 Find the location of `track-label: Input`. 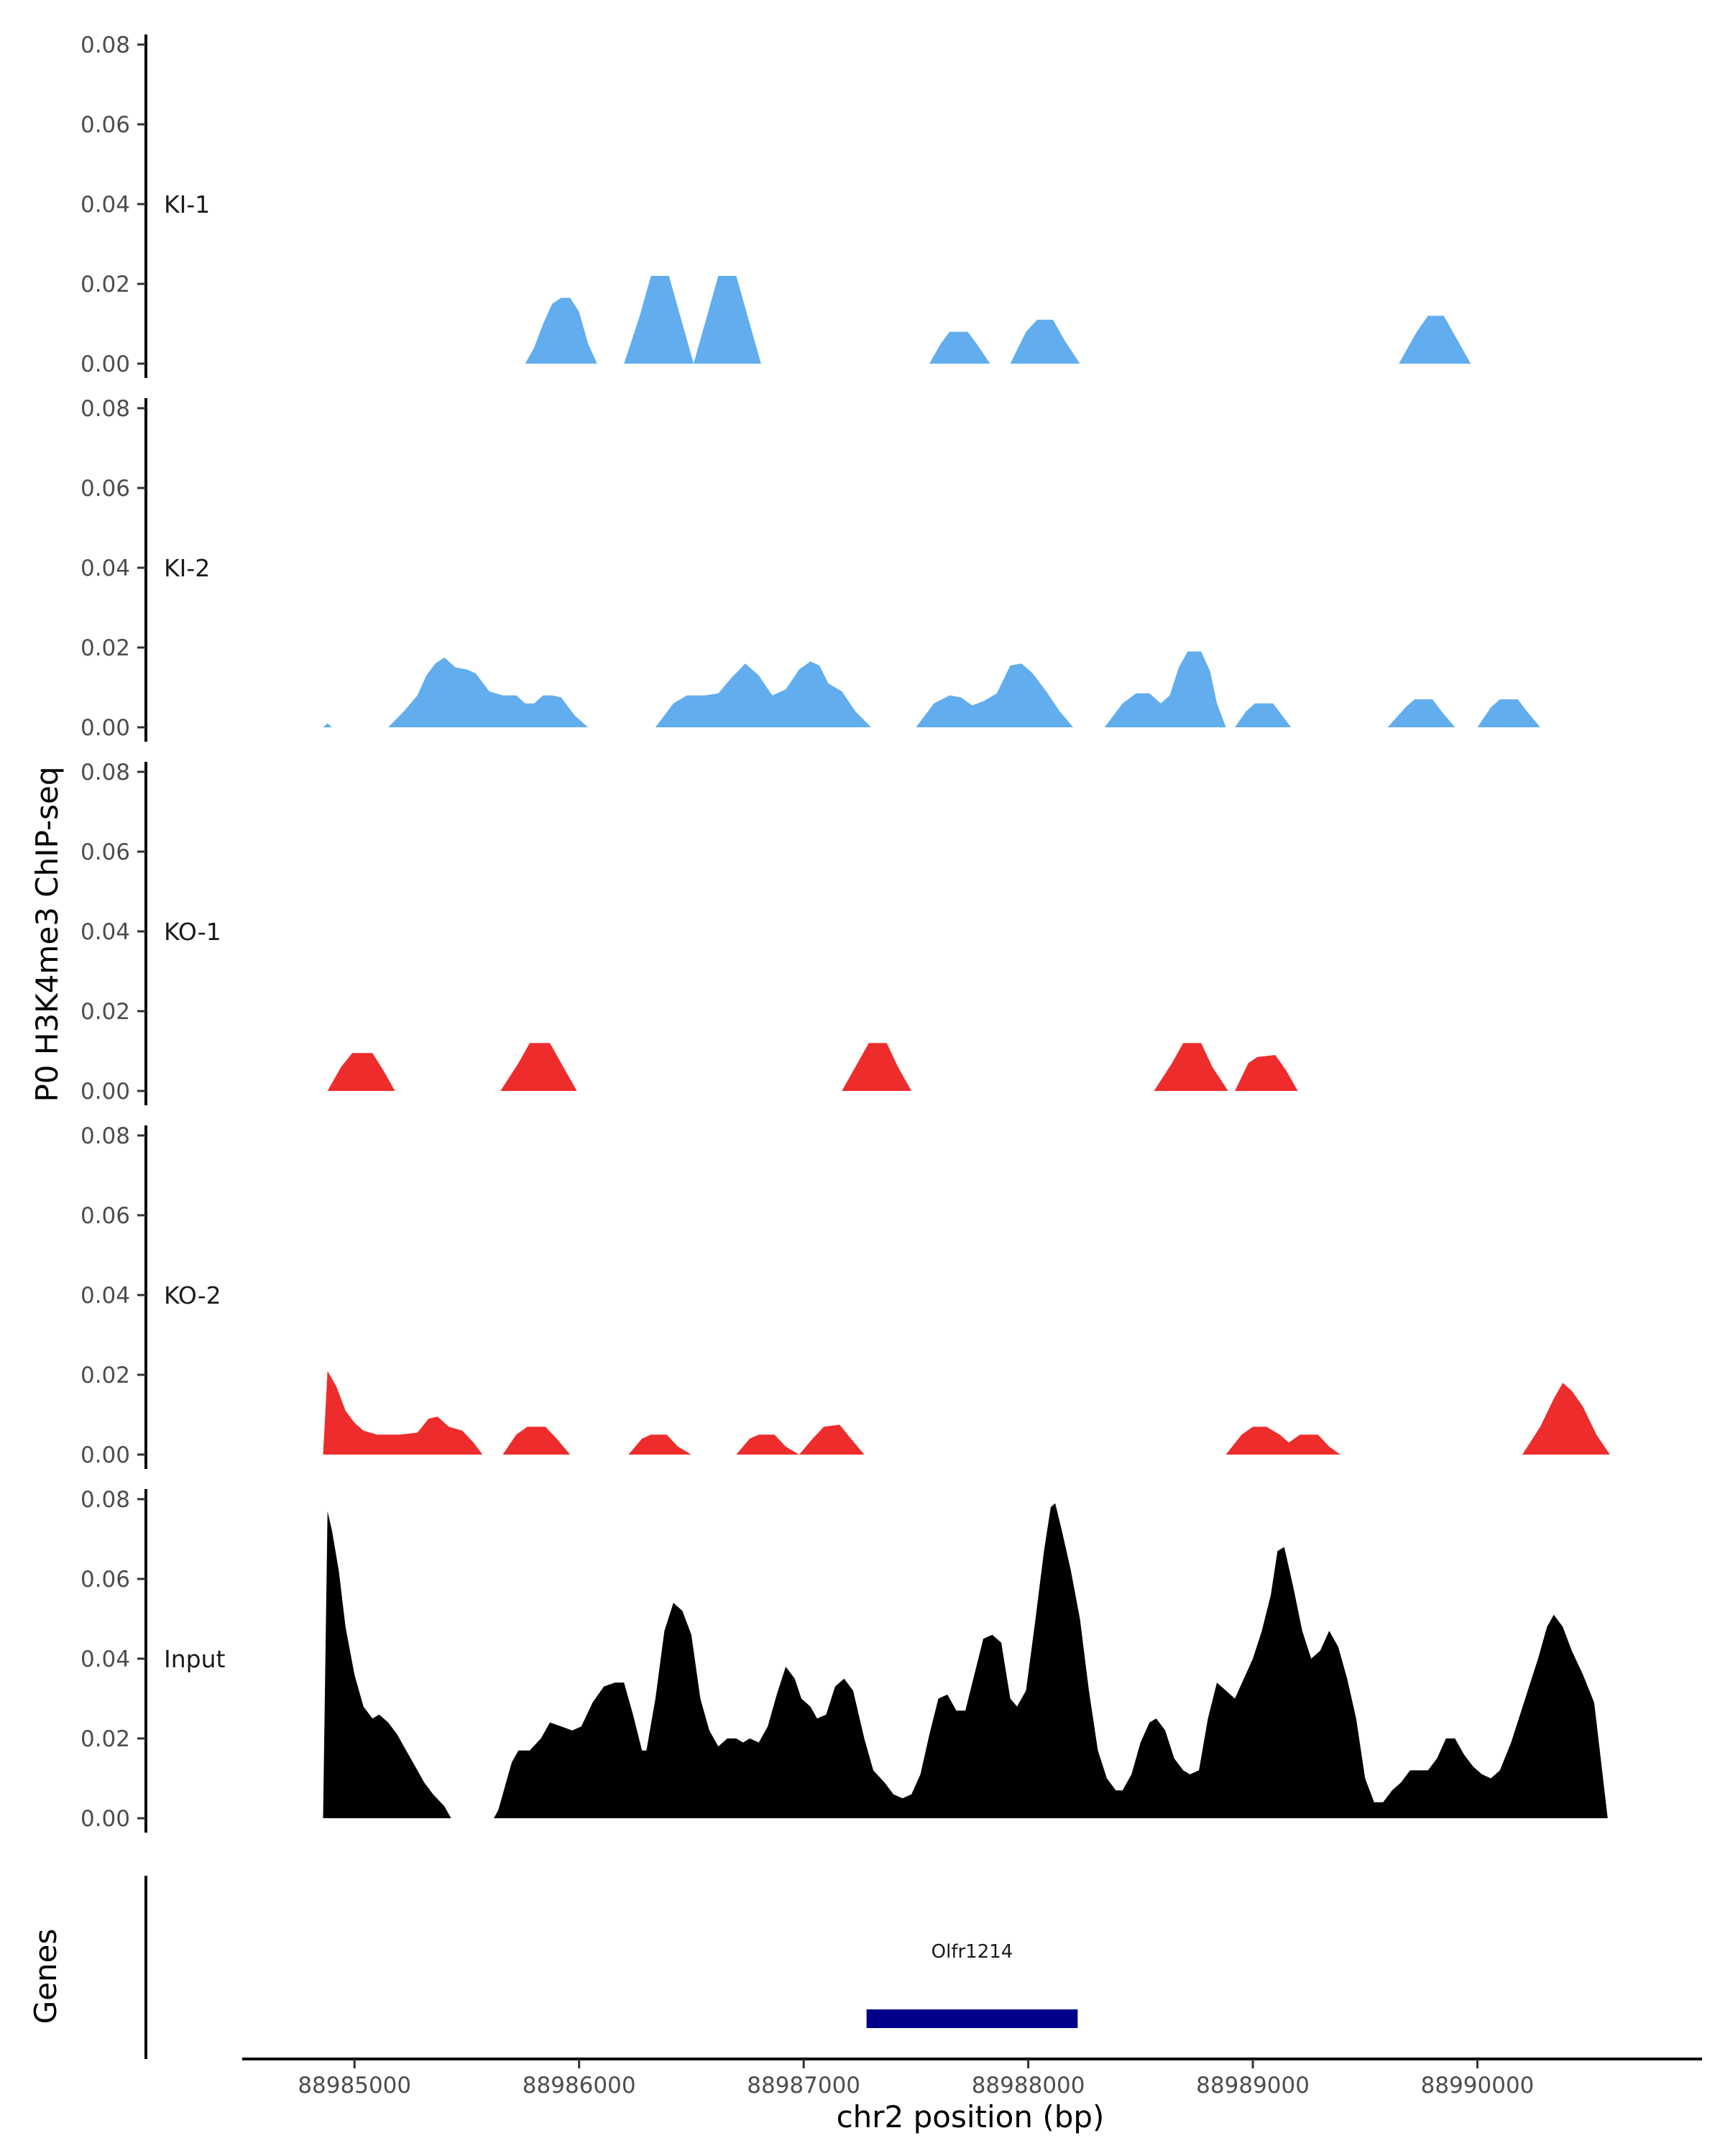

track-label: Input is located at coordinates (195, 1659).